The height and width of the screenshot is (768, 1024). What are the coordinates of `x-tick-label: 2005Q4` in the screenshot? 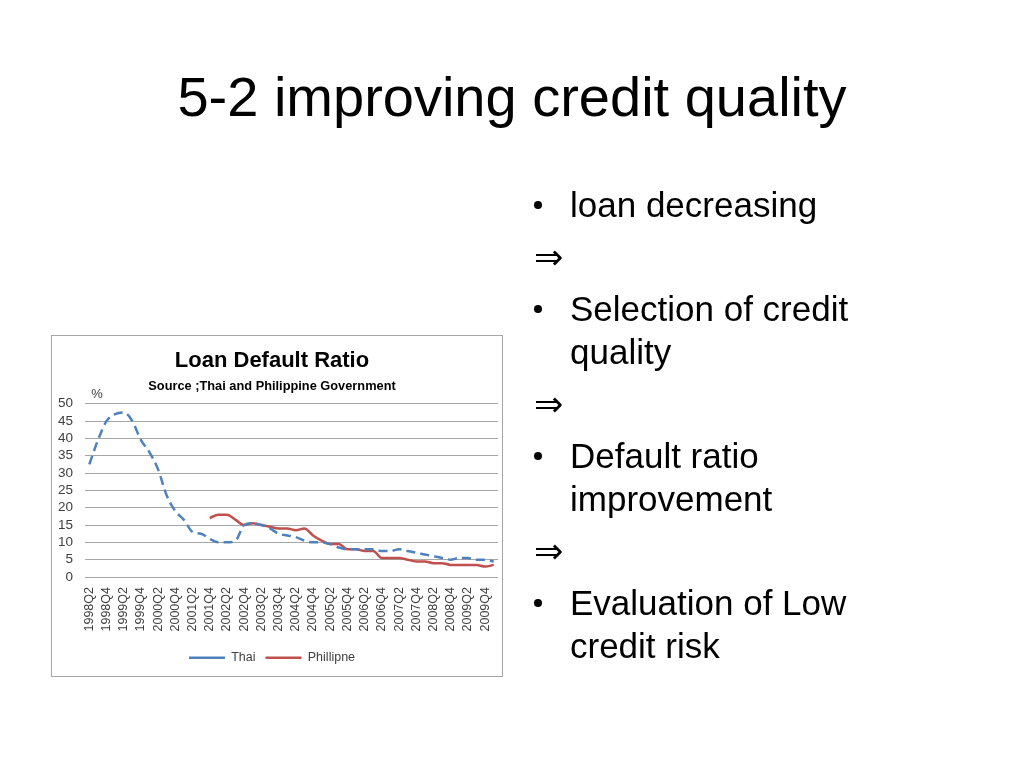 It's located at (346, 609).